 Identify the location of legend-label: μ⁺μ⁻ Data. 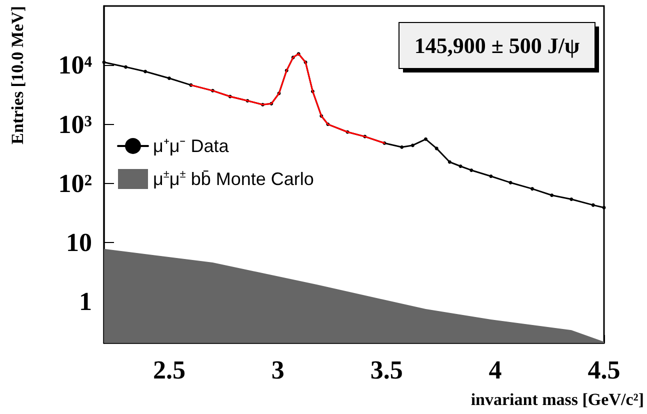
(191, 146).